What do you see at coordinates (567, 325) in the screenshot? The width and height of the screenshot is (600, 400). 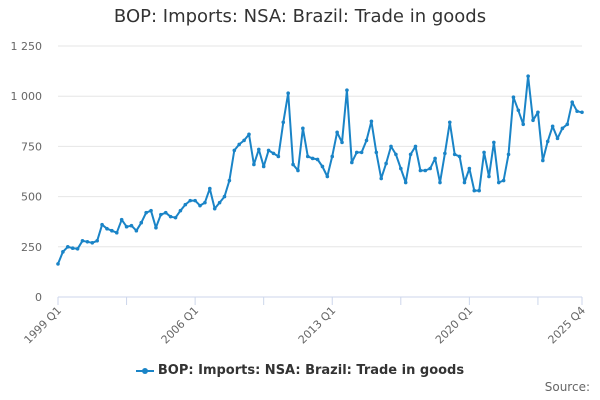 I see `x-tick-label: 2025 Q4` at bounding box center [567, 325].